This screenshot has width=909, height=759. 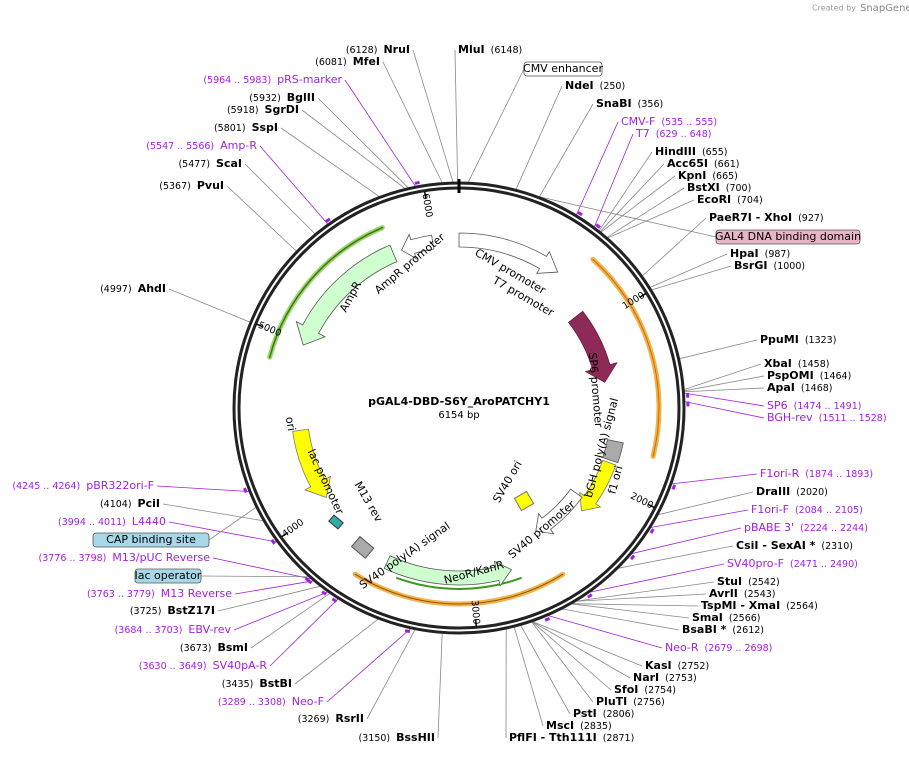 What do you see at coordinates (571, 737) in the screenshot?
I see `site-label: PflFI - Tth111I(2871)` at bounding box center [571, 737].